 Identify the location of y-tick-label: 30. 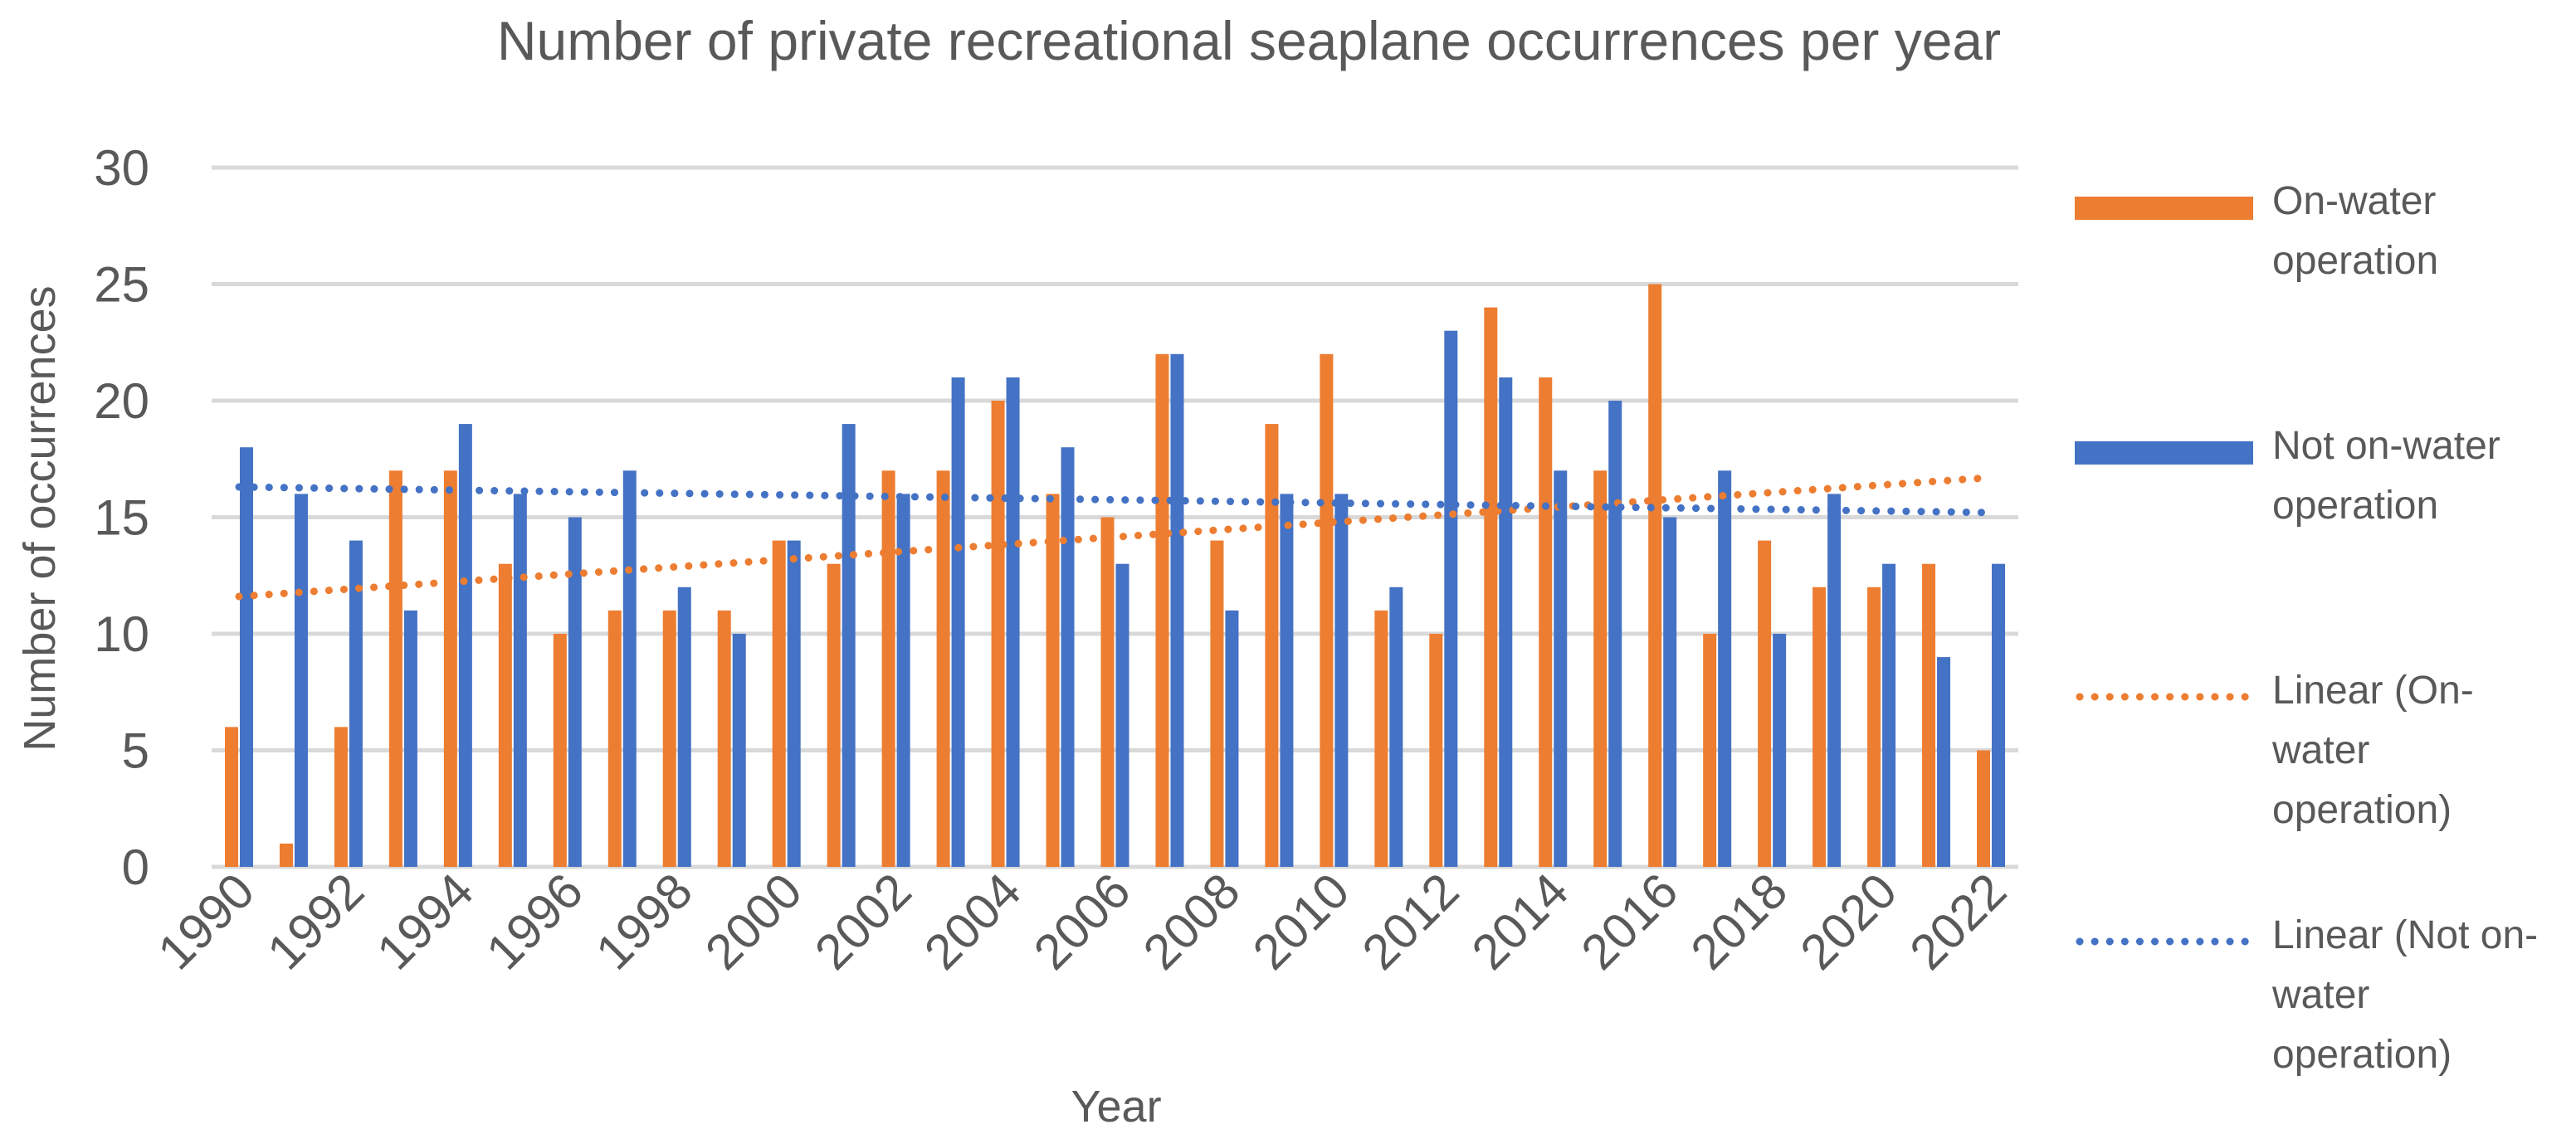
(122, 168).